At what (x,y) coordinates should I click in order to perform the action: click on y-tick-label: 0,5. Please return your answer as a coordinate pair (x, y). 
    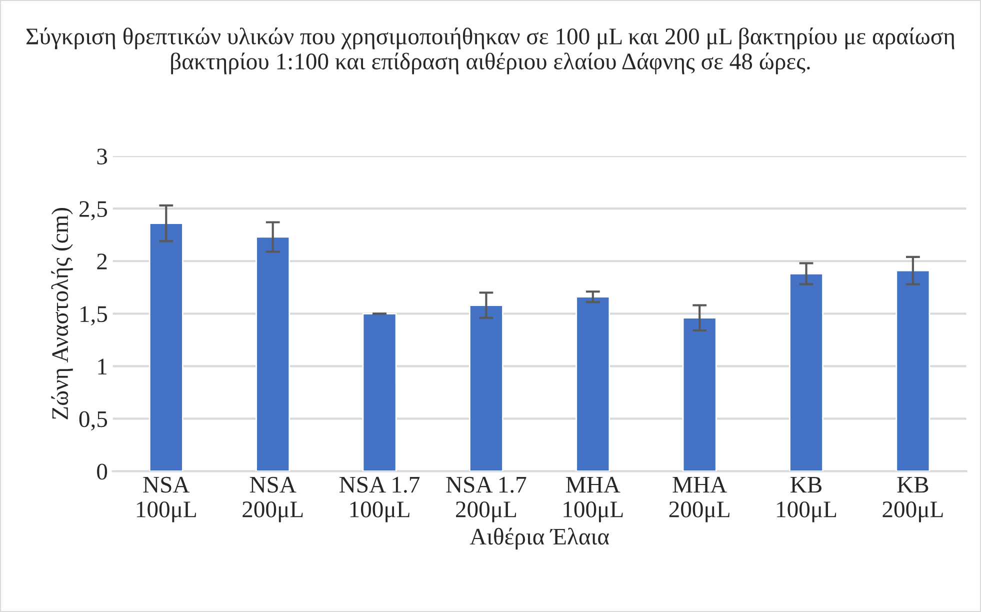
    Looking at the image, I should click on (93, 421).